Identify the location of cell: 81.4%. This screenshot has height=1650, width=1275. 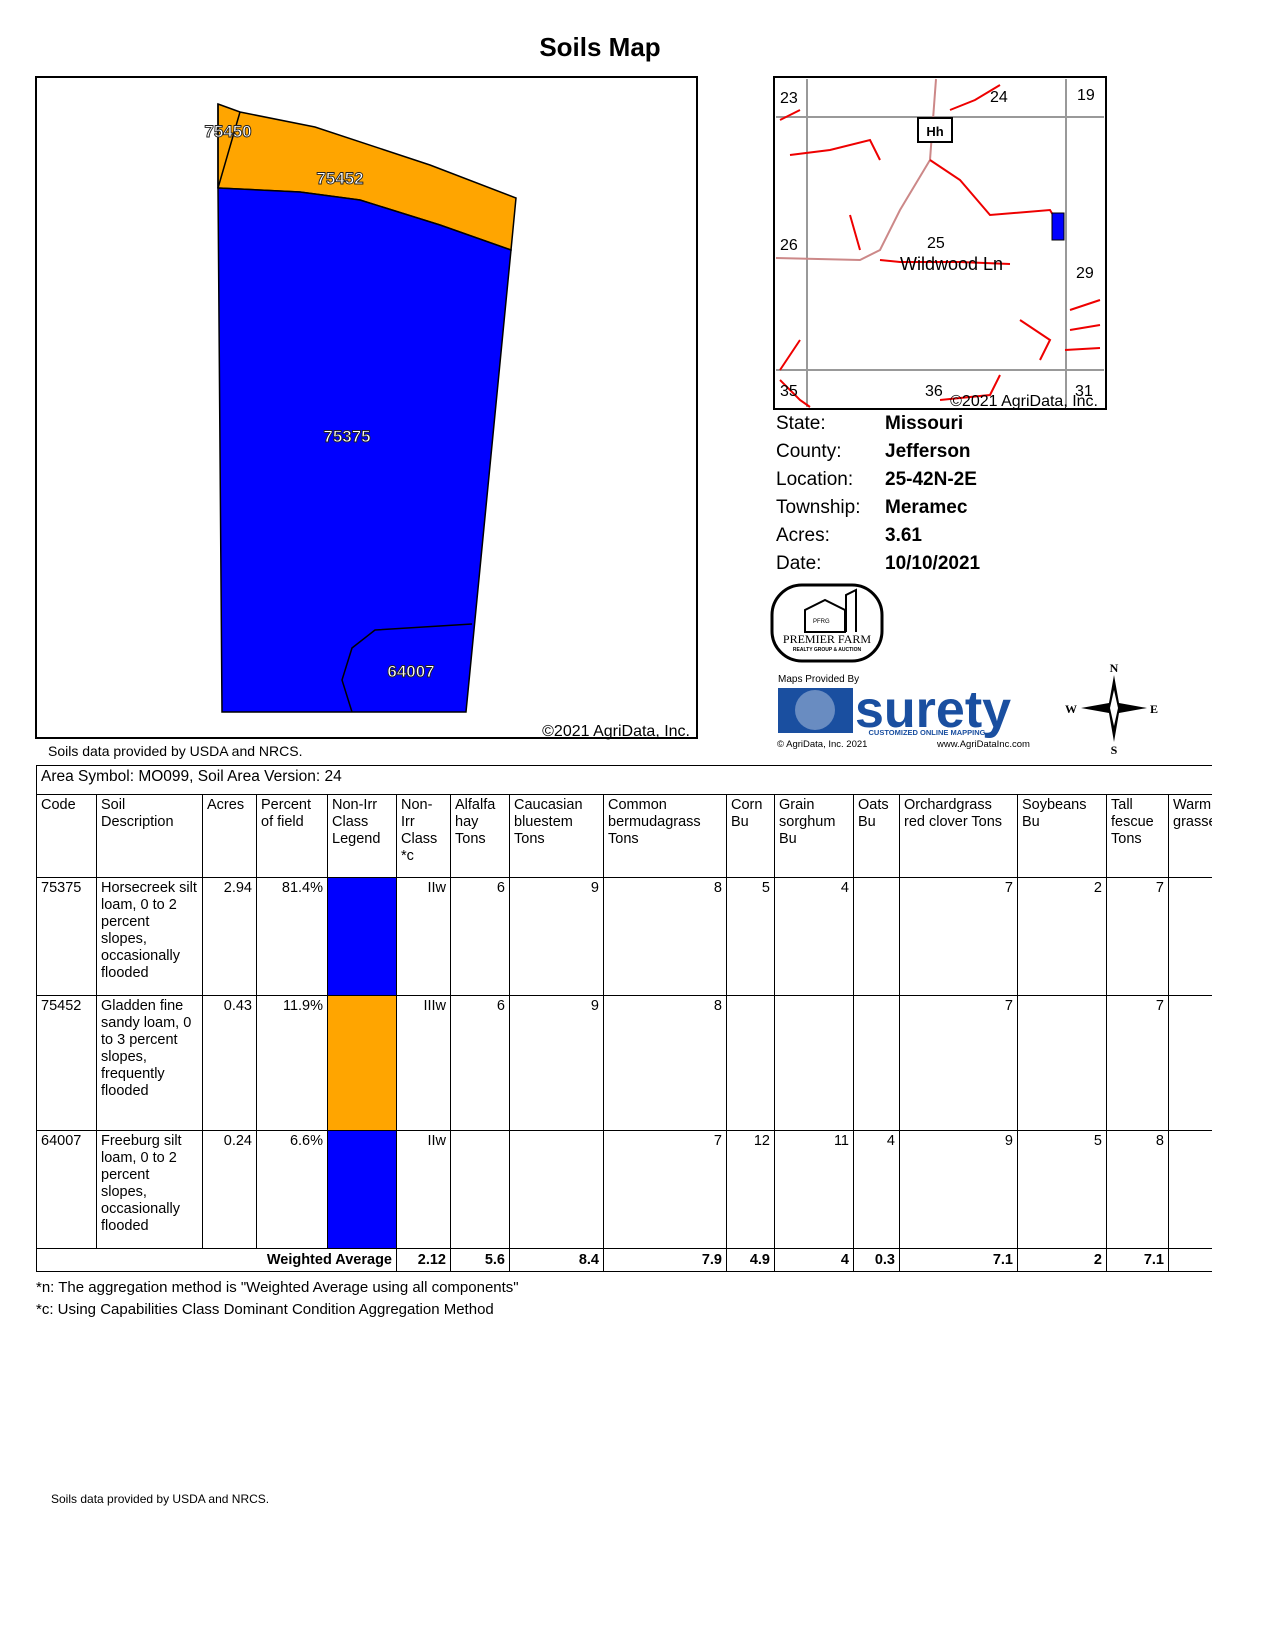
(292, 936).